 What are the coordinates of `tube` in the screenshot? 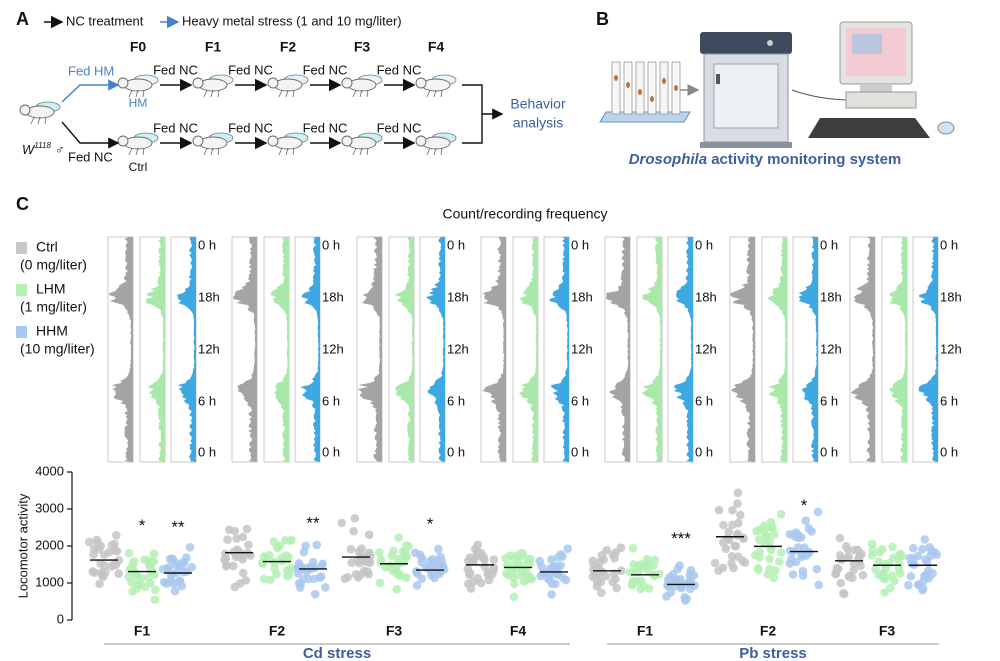 It's located at (664, 88).